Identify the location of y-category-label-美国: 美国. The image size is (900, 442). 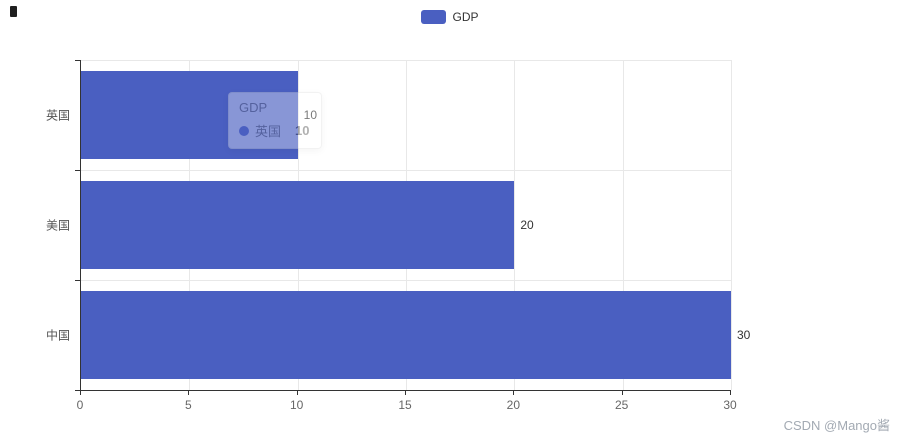
(57, 225).